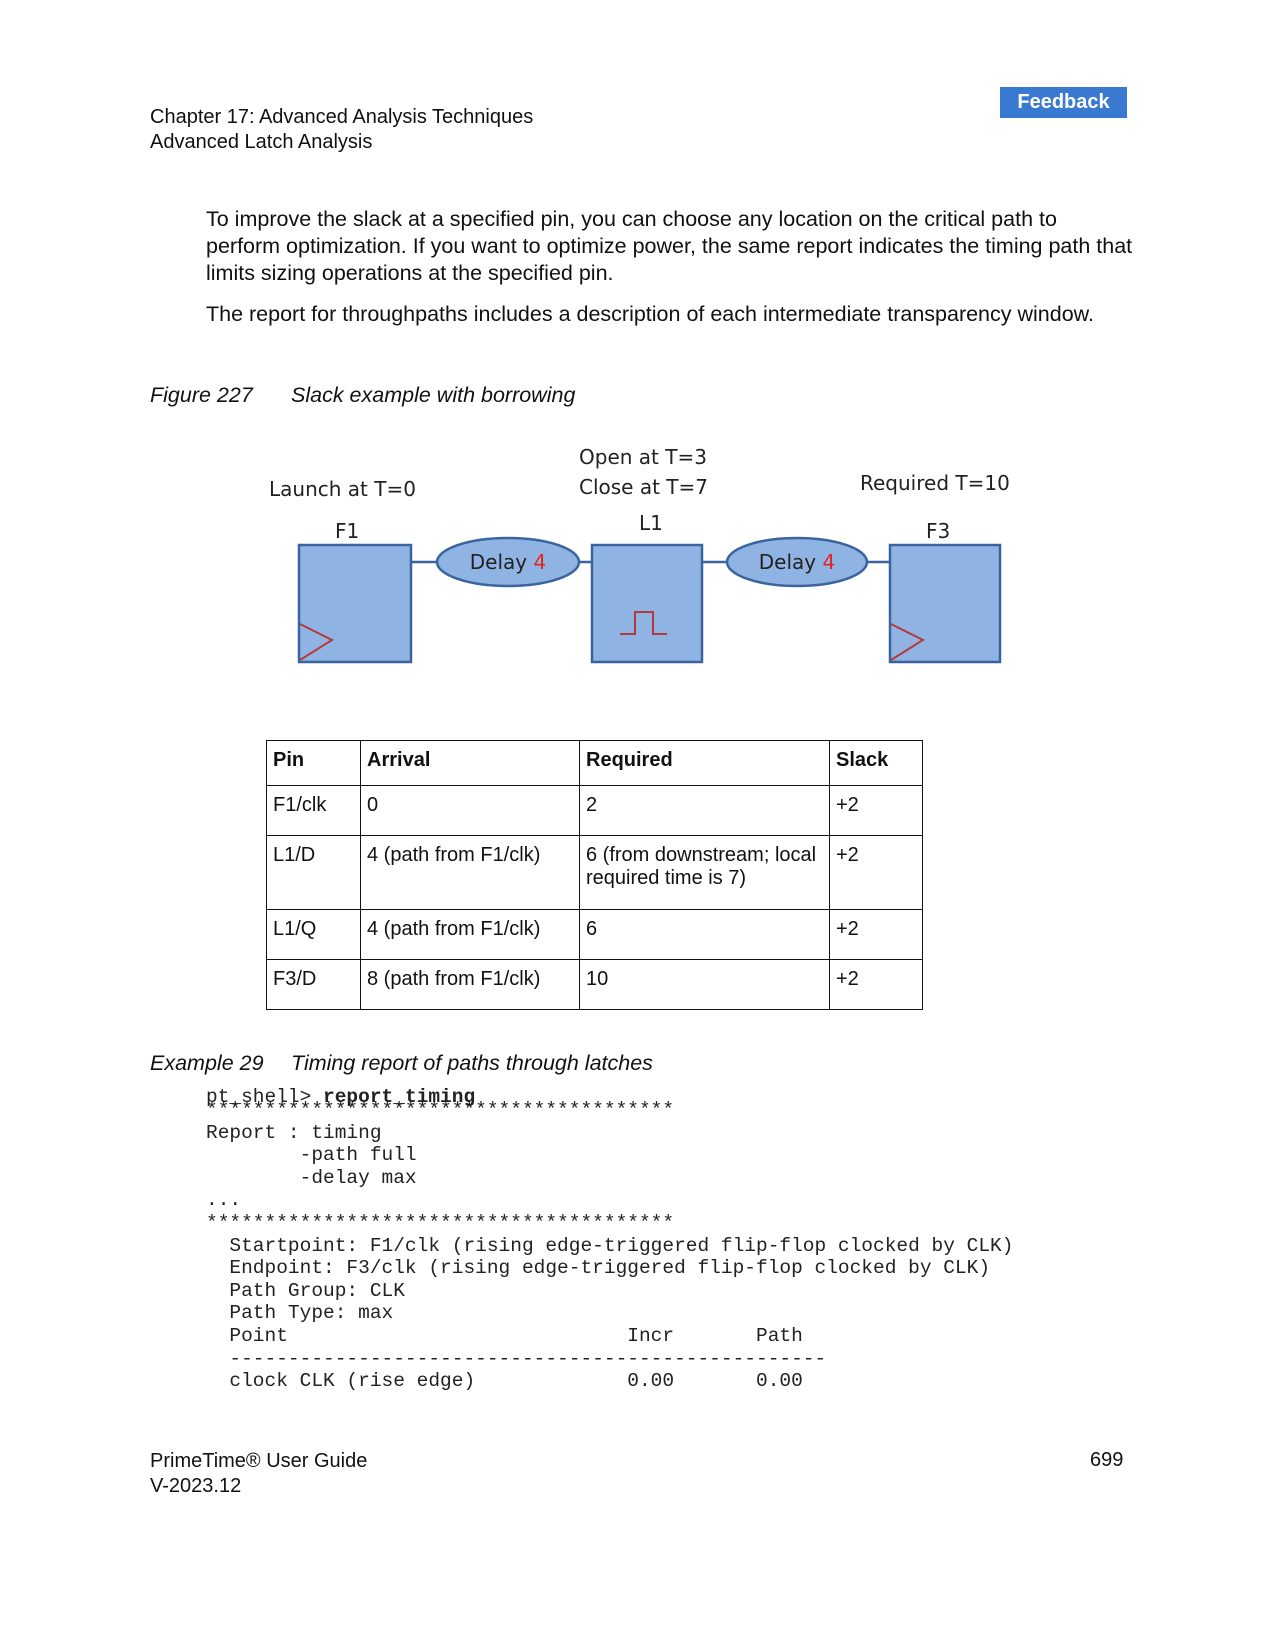  I want to click on delay-value-2: 4, so click(828, 562).